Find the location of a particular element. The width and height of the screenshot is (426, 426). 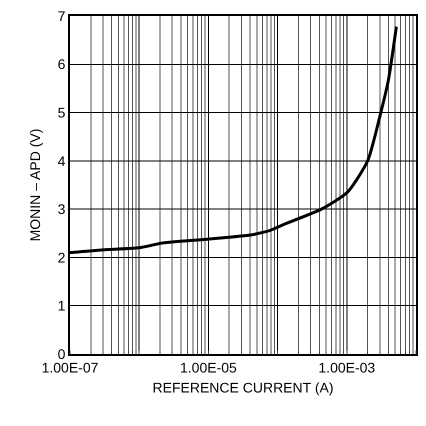

y-axis-title: MONIN – APD (V) is located at coordinates (34, 185).